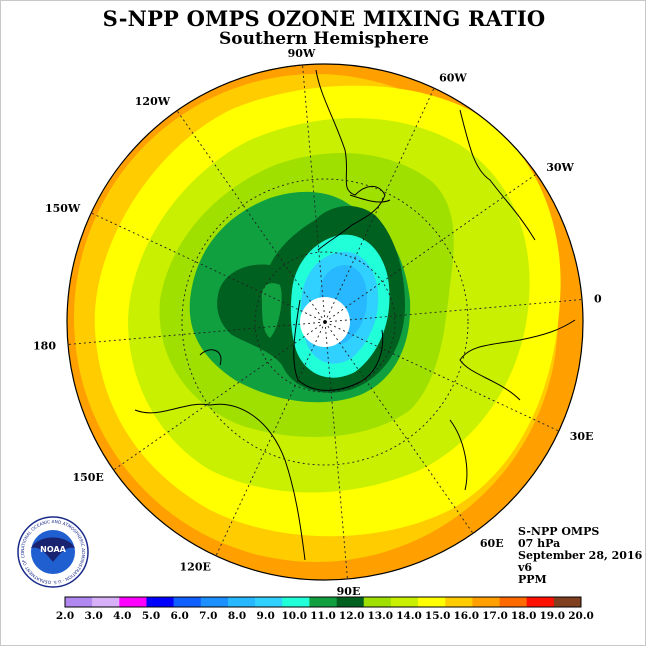 The width and height of the screenshot is (648, 648). I want to click on info-date: September 28, 2016, so click(580, 555).